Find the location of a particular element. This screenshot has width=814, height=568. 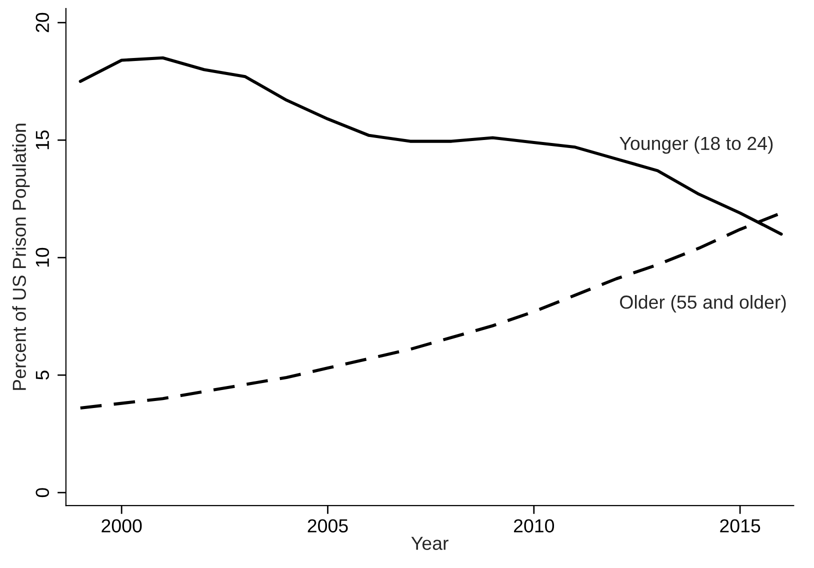

y-tick-label: 5 is located at coordinates (43, 375).